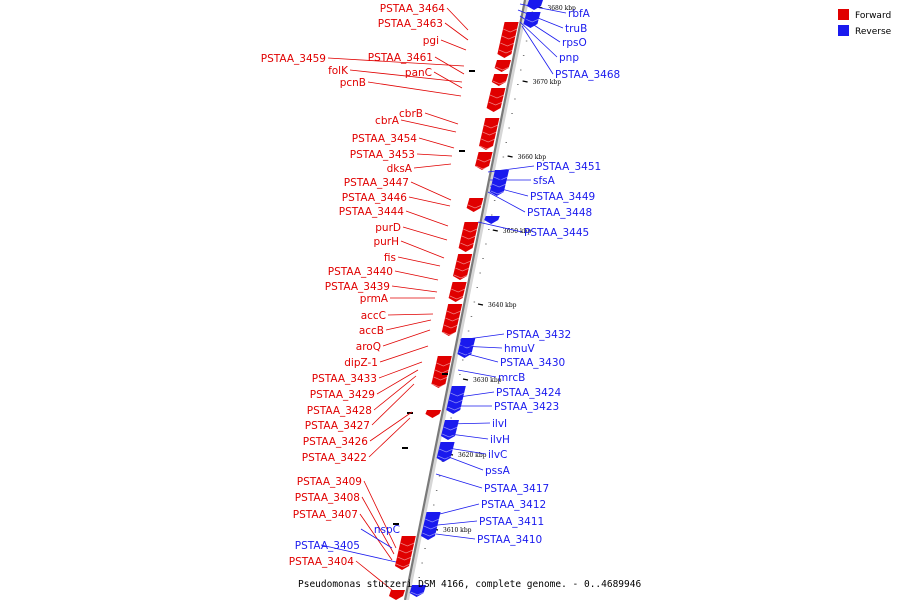 The height and width of the screenshot is (600, 900). Describe the element at coordinates (337, 426) in the screenshot. I see `forward-gene-label: PSTAA_3427` at that location.